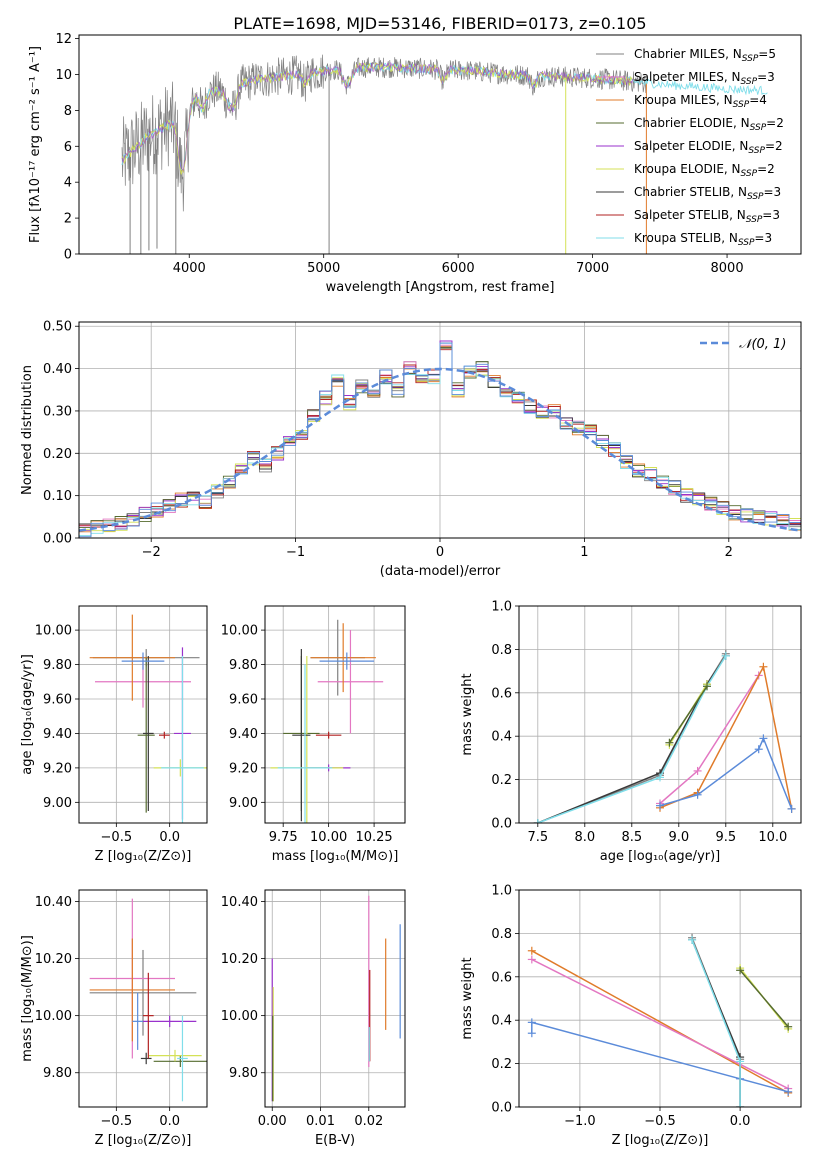  I want to click on x-tick-label: 8.0, so click(584, 837).